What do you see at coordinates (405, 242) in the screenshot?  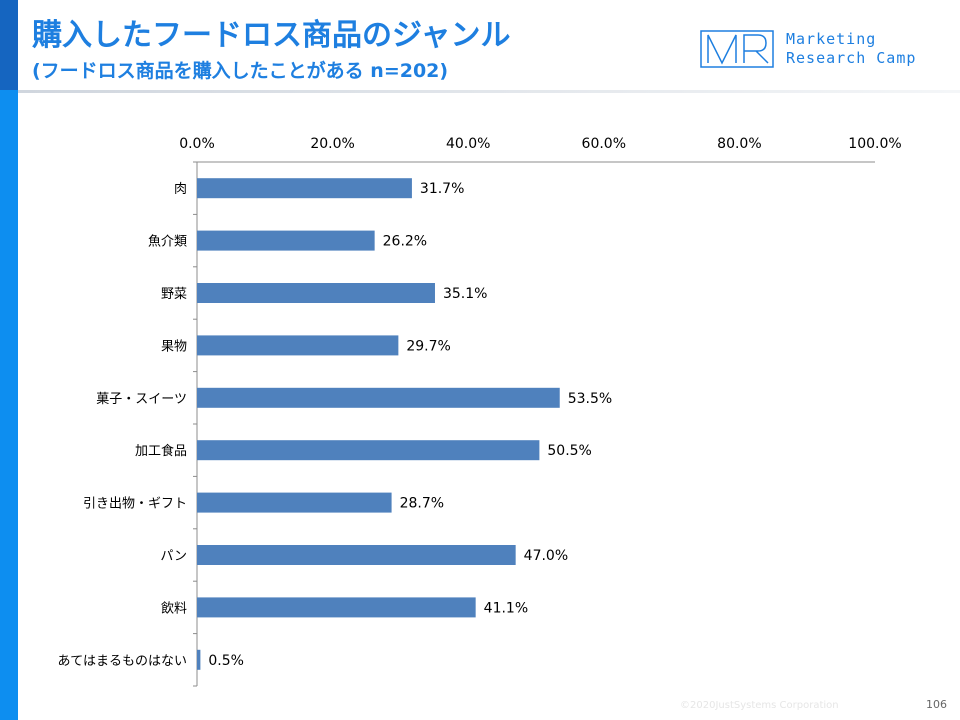 I see `bar-value-label: 26.2%` at bounding box center [405, 242].